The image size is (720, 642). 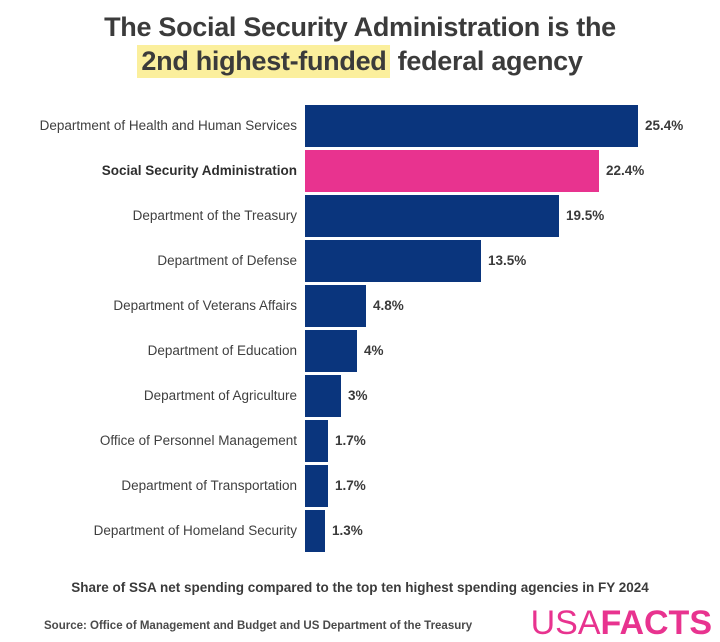 I want to click on bar-category-label: Department of Homeland Security, so click(x=195, y=530).